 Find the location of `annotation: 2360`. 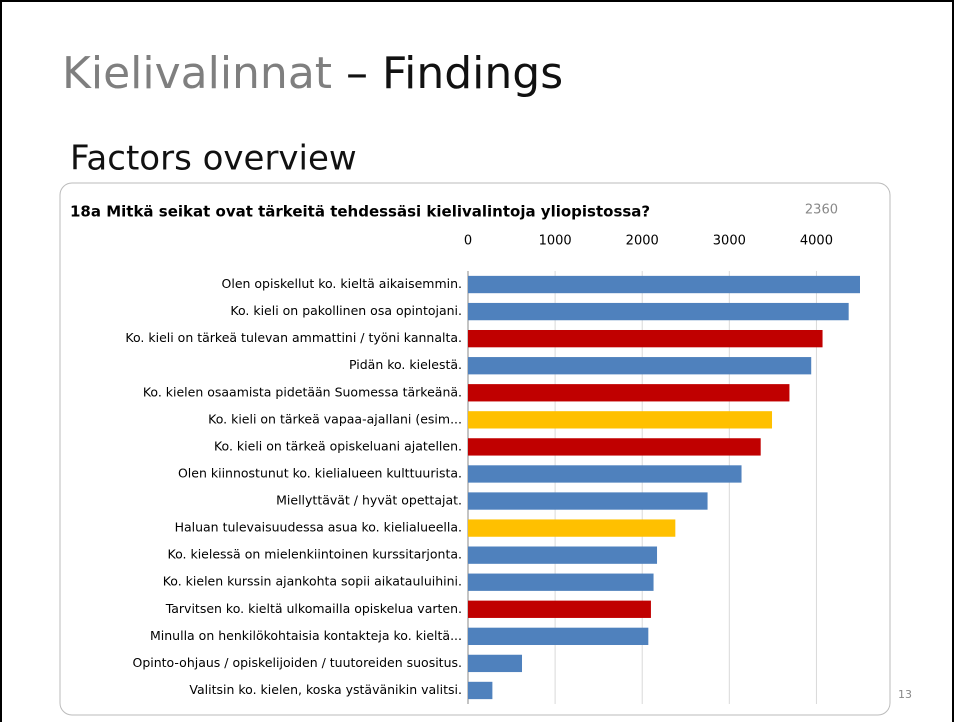

annotation: 2360 is located at coordinates (821, 210).